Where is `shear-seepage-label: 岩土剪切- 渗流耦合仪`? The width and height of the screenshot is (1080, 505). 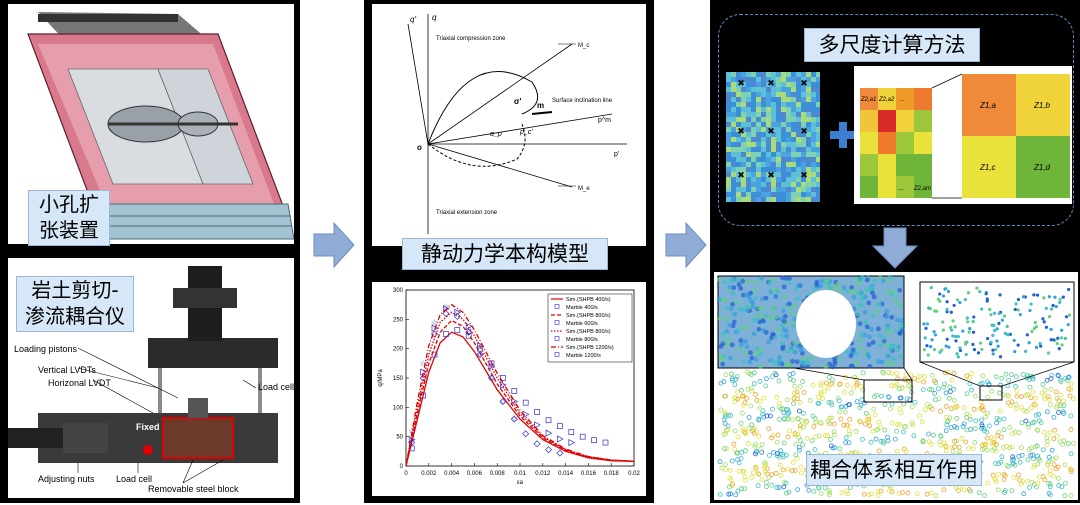 shear-seepage-label: 岩土剪切- 渗流耦合仪 is located at coordinates (75, 304).